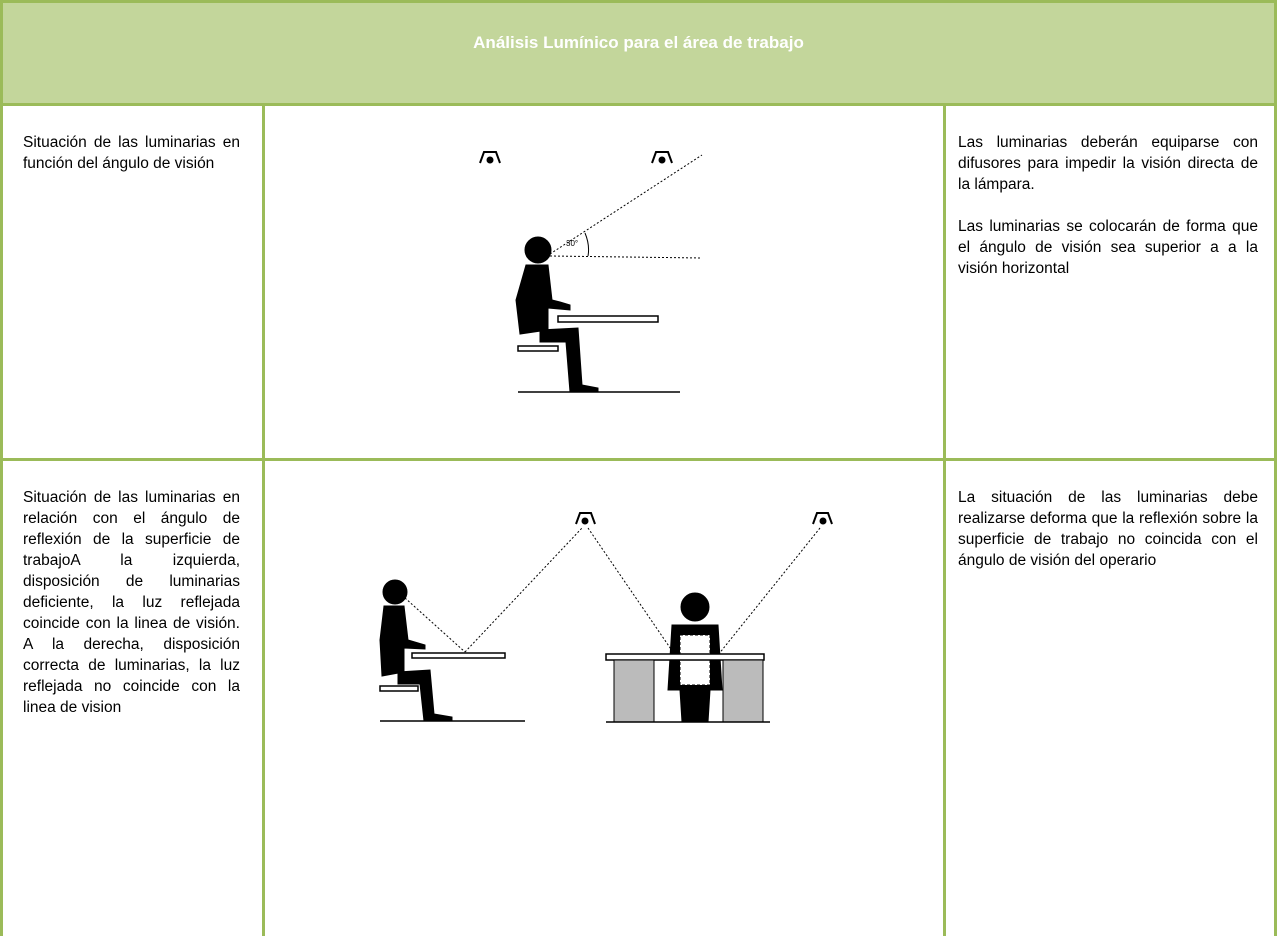 Image resolution: width=1277 pixels, height=936 pixels. Describe the element at coordinates (1110, 697) in the screenshot. I see `cell` at that location.